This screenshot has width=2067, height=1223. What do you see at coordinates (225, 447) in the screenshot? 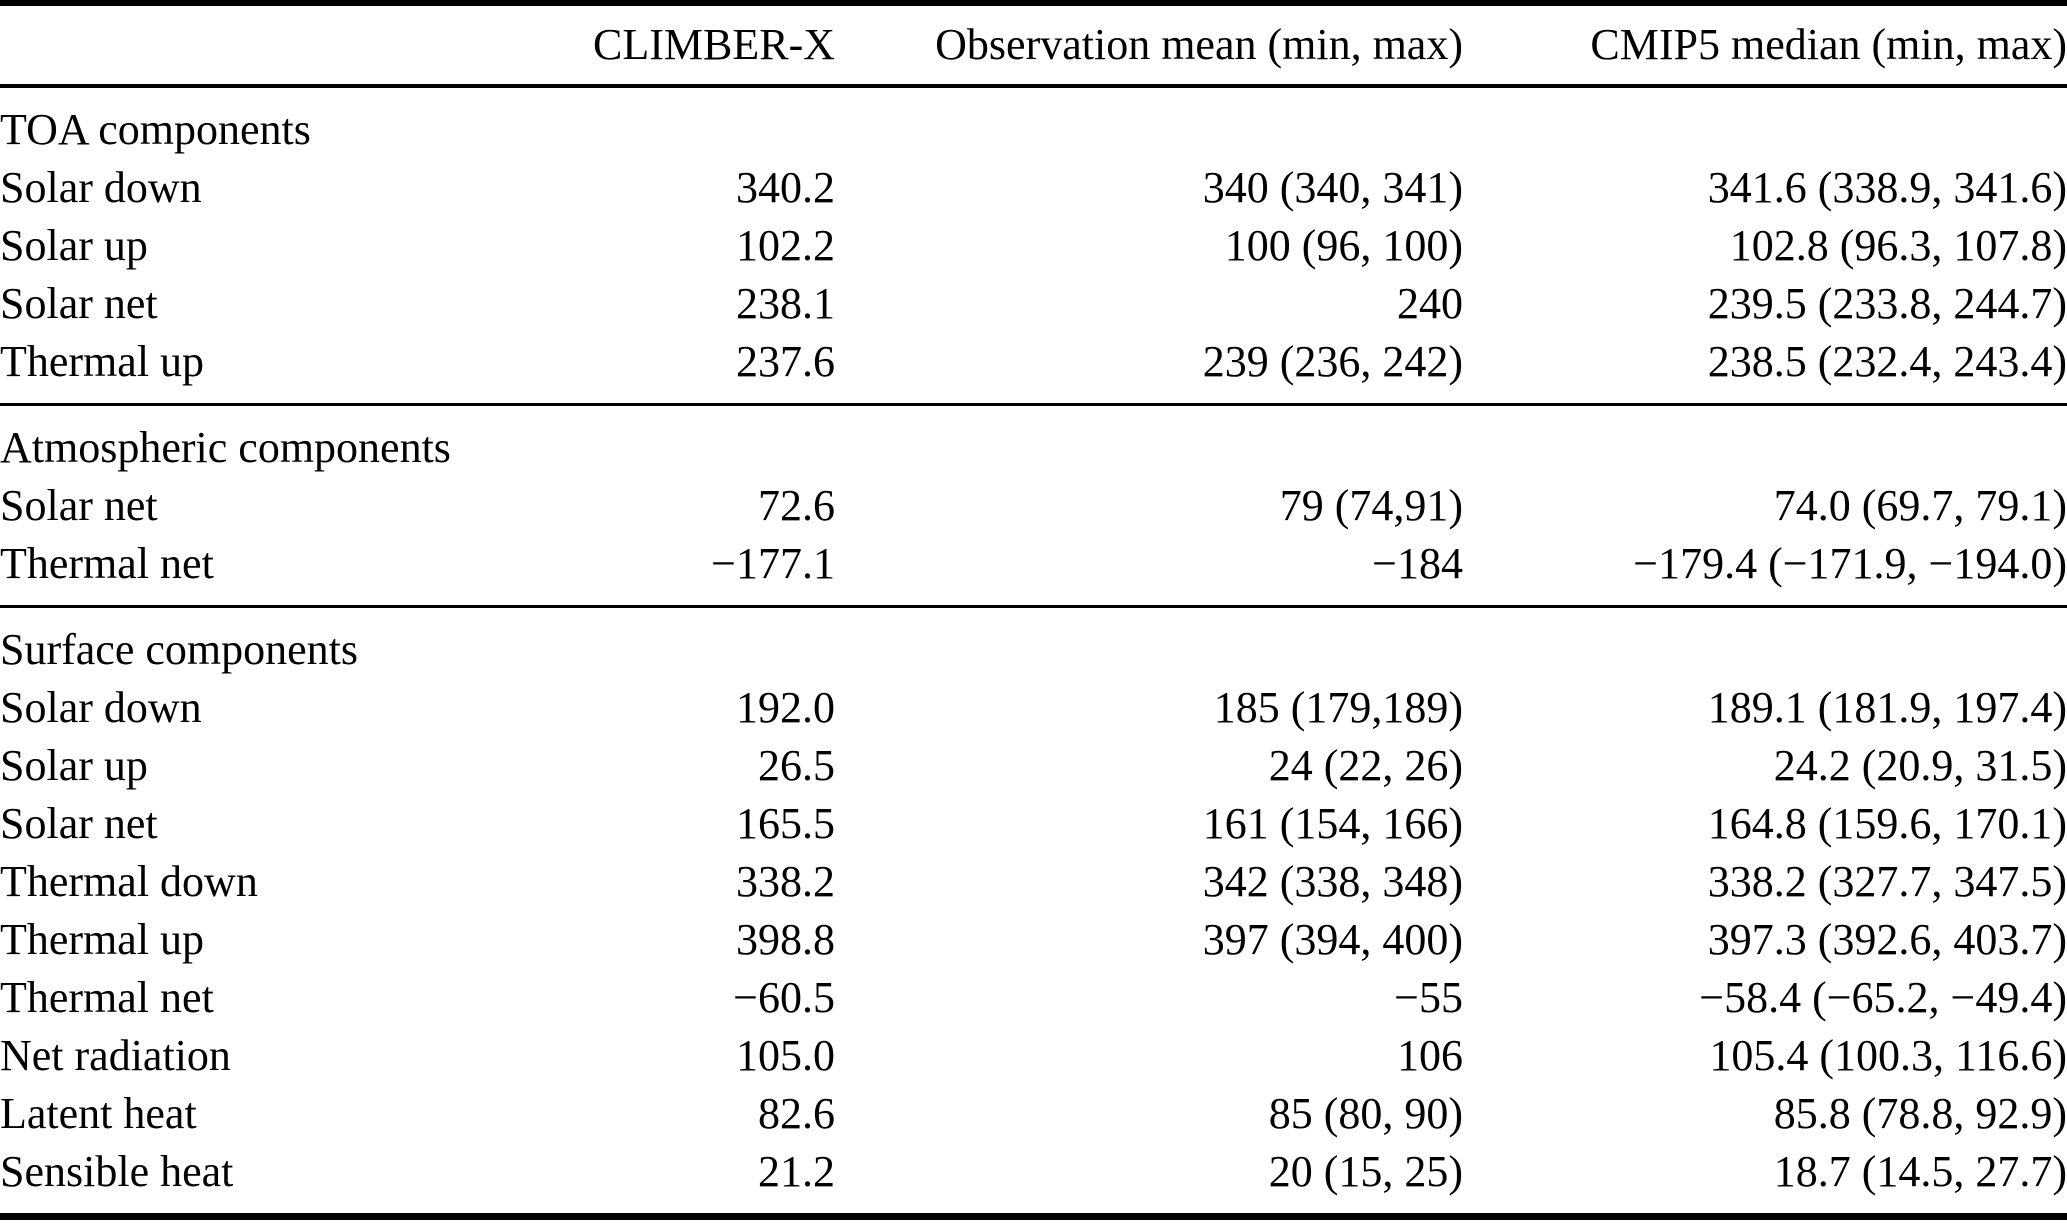
I see `section-title: Atmospheric components` at bounding box center [225, 447].